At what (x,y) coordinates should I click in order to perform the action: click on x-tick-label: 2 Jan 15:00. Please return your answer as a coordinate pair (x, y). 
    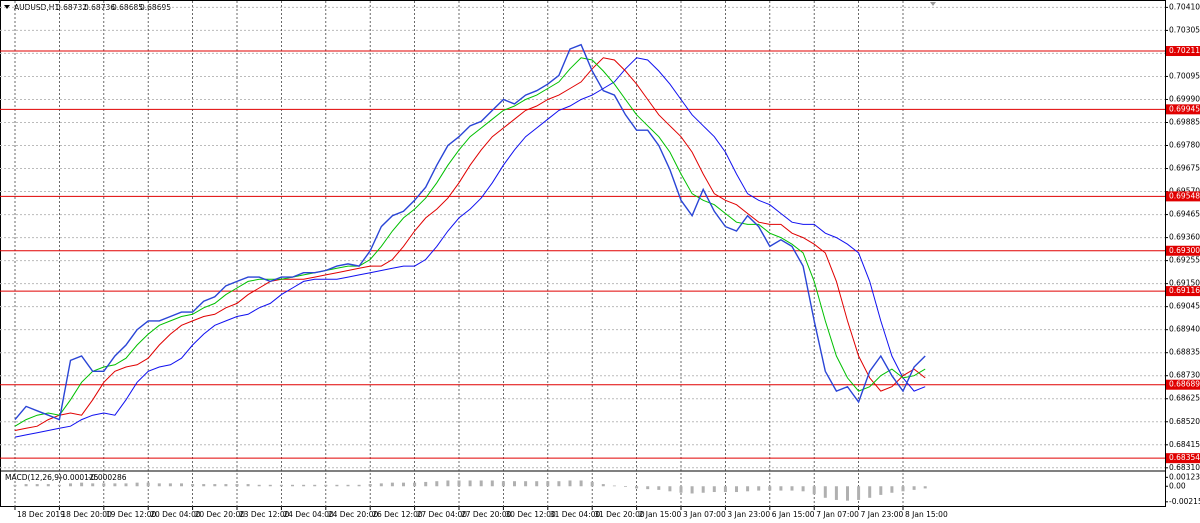
    Looking at the image, I should click on (660, 514).